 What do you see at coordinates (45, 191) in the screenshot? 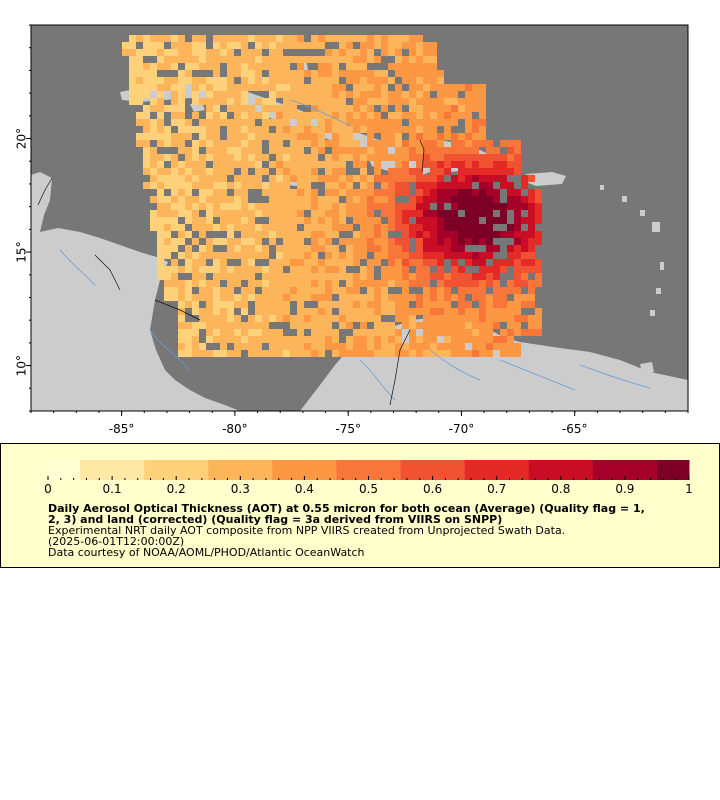
I see `border-line` at bounding box center [45, 191].